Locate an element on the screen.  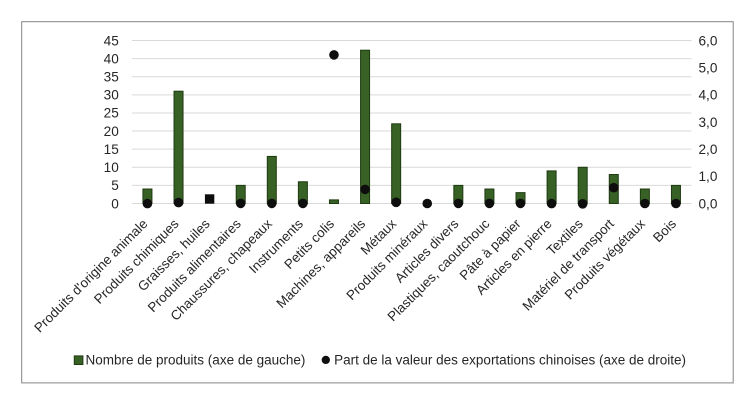
svg-text: 30 is located at coordinates (112, 95).